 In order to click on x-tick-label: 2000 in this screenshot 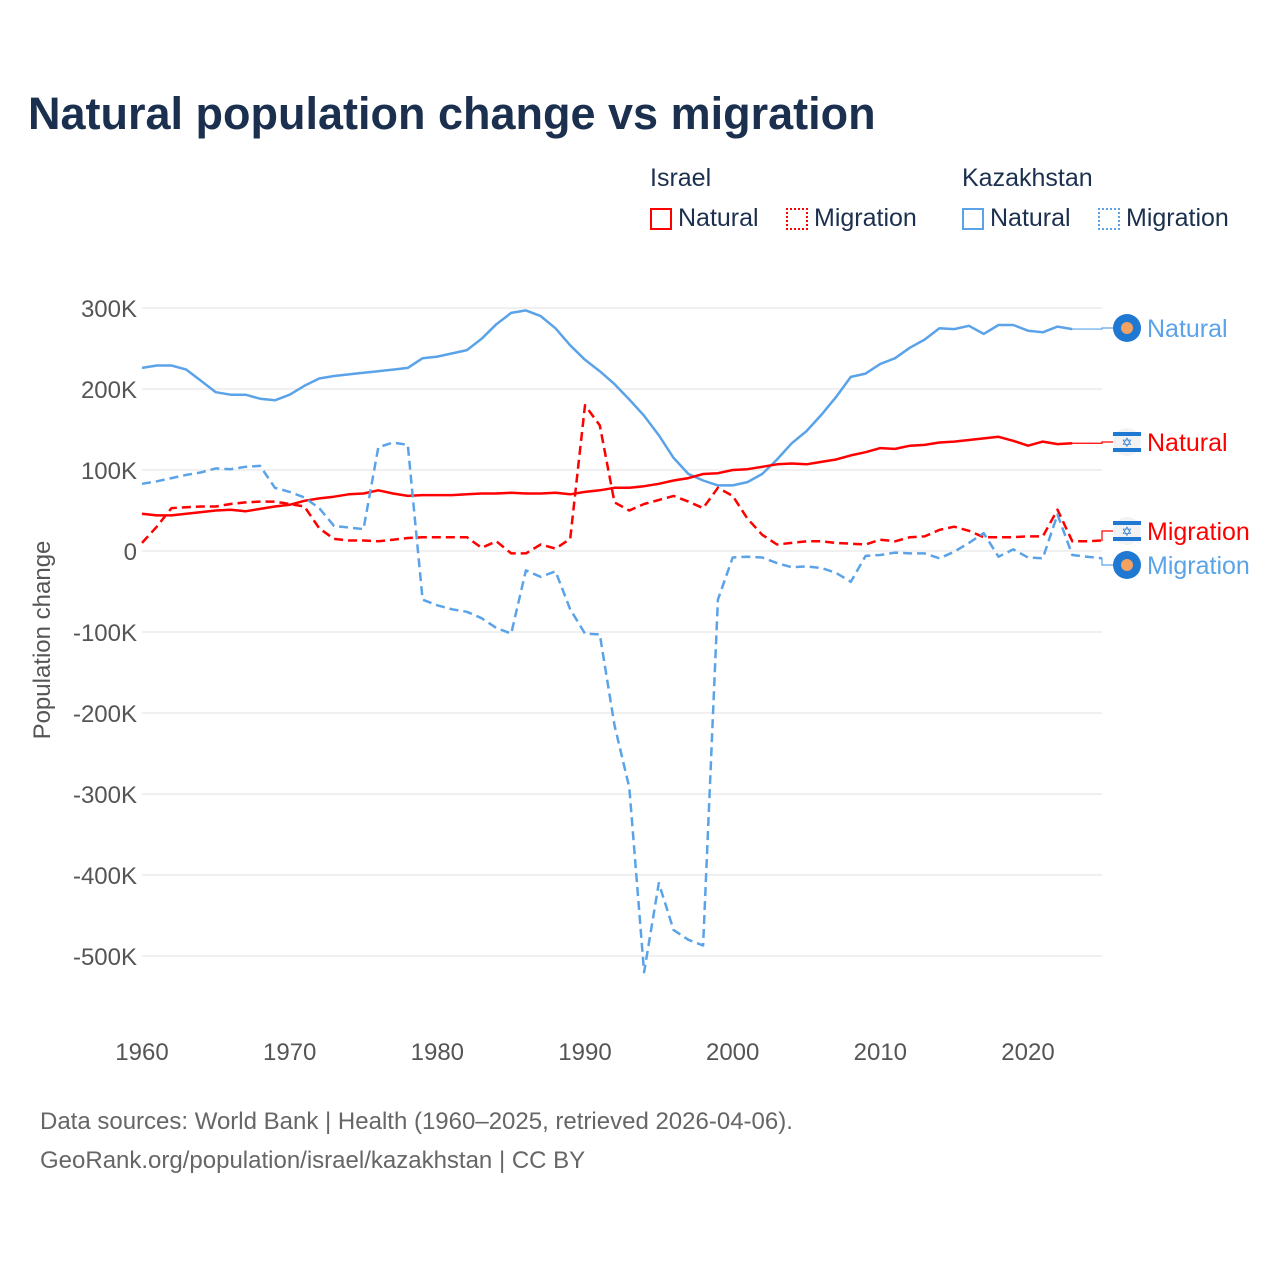, I will do `click(732, 1052)`.